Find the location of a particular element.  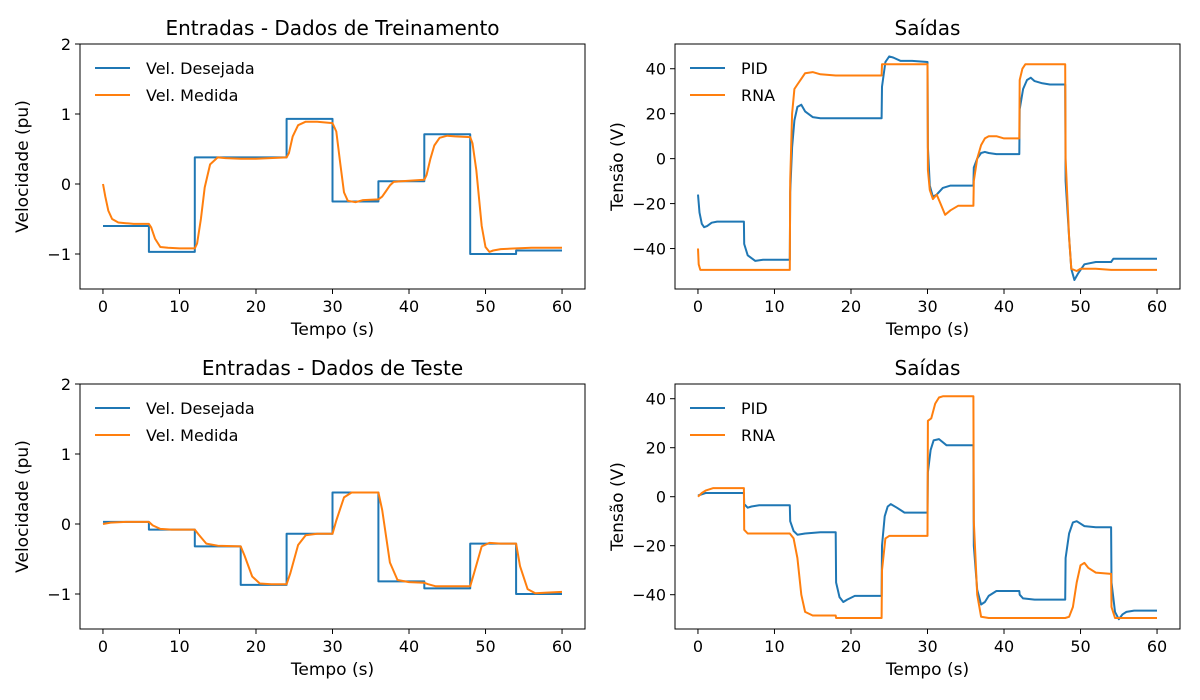

test-outputs-xtick-label: 60 is located at coordinates (1157, 646).